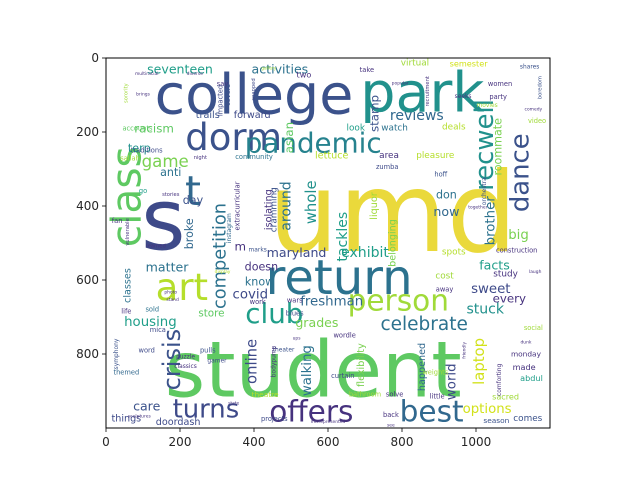  What do you see at coordinates (463, 97) in the screenshot?
I see `cloud-word-seeks: seeks` at bounding box center [463, 97].